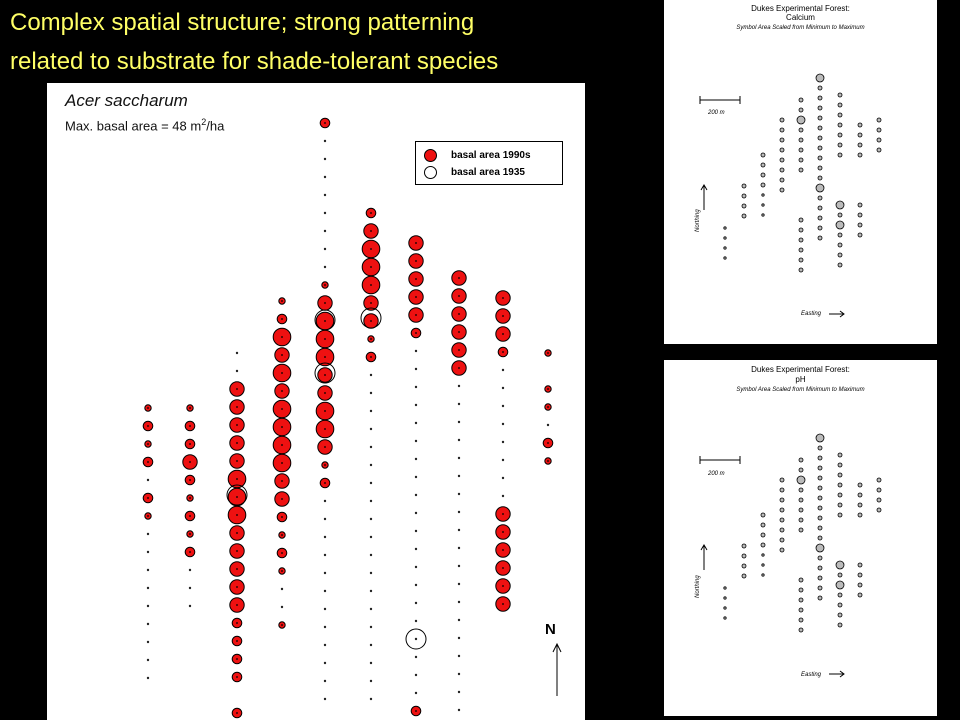 Image resolution: width=960 pixels, height=720 pixels. I want to click on legend-row-1935: basal area 1935, so click(474, 172).